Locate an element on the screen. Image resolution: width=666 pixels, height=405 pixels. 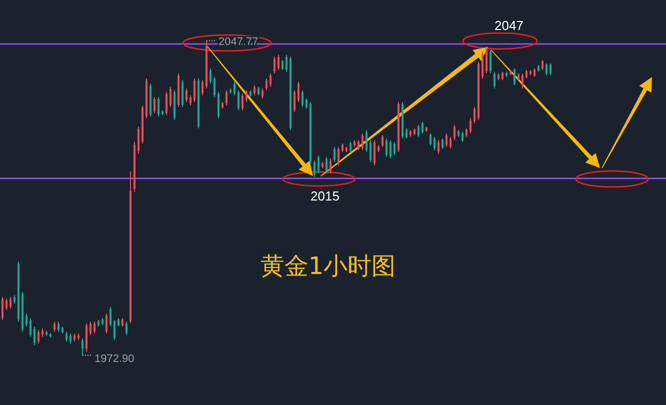
ref-line-label: 2015 is located at coordinates (325, 196).